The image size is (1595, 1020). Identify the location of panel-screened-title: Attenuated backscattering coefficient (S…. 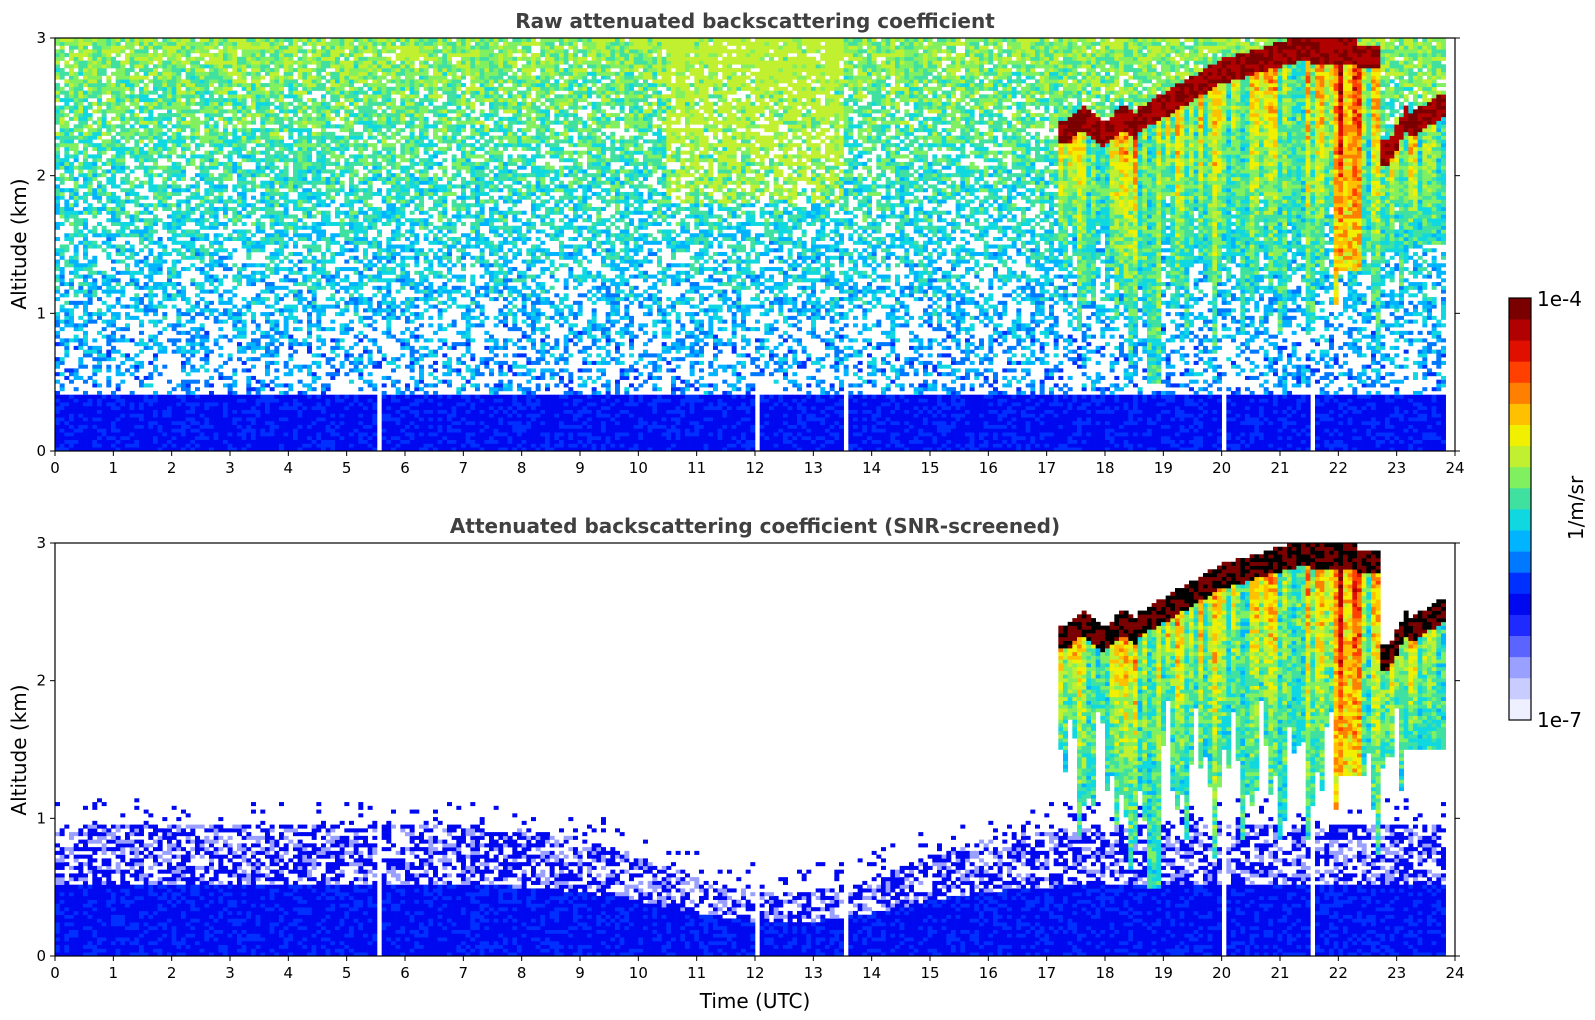
(755, 526).